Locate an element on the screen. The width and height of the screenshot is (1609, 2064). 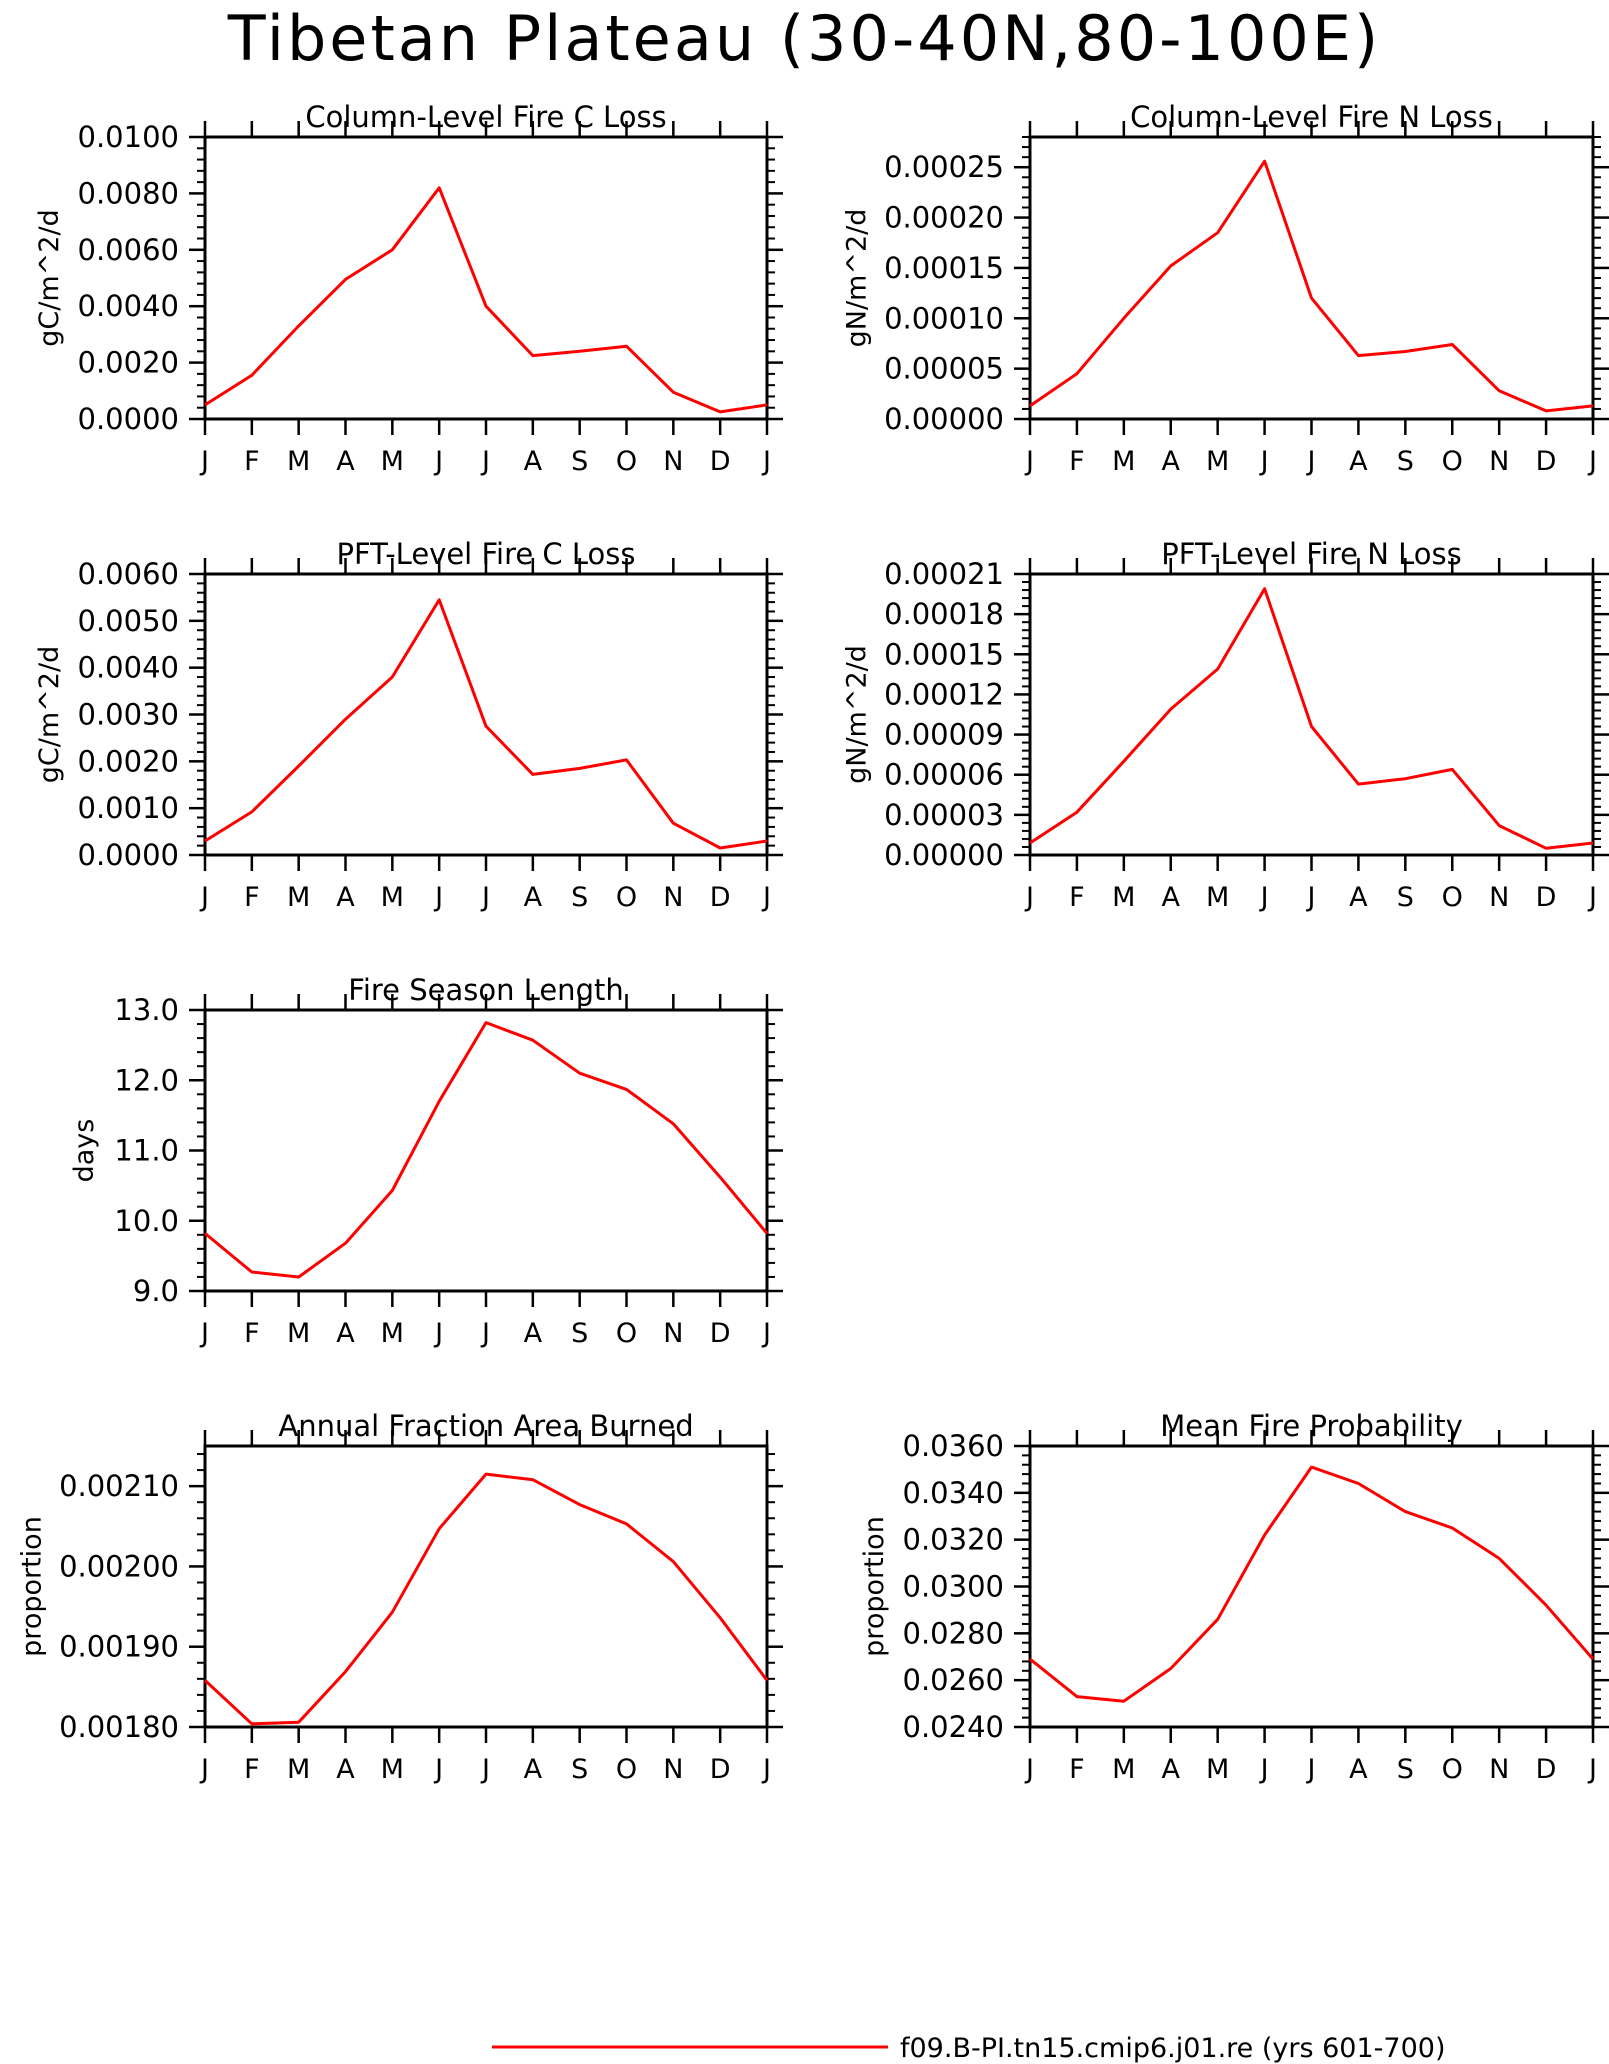
y-tick-label: 0.0340 is located at coordinates (953, 1493).